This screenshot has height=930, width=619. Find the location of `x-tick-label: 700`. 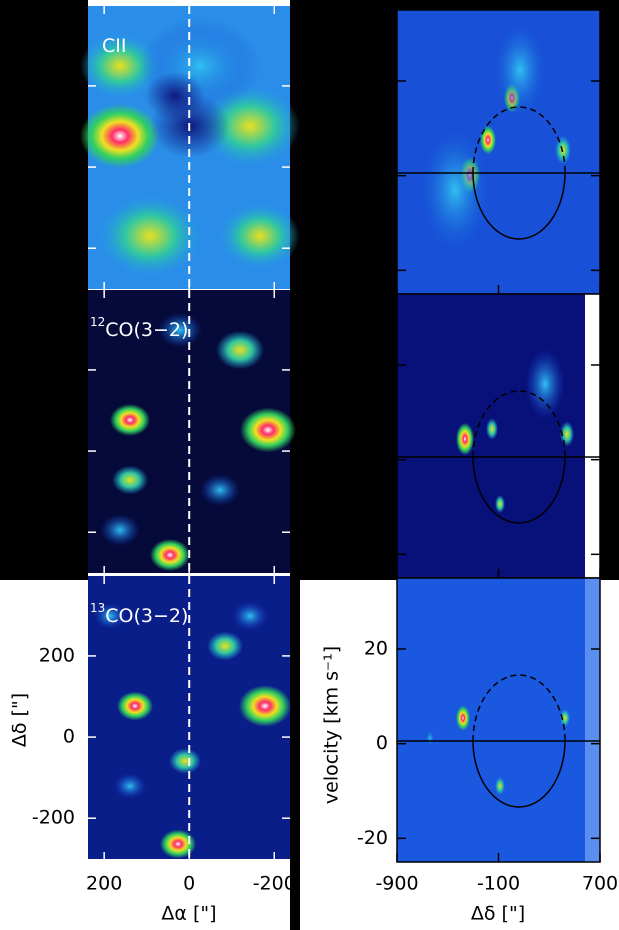

x-tick-label: 700 is located at coordinates (600, 884).